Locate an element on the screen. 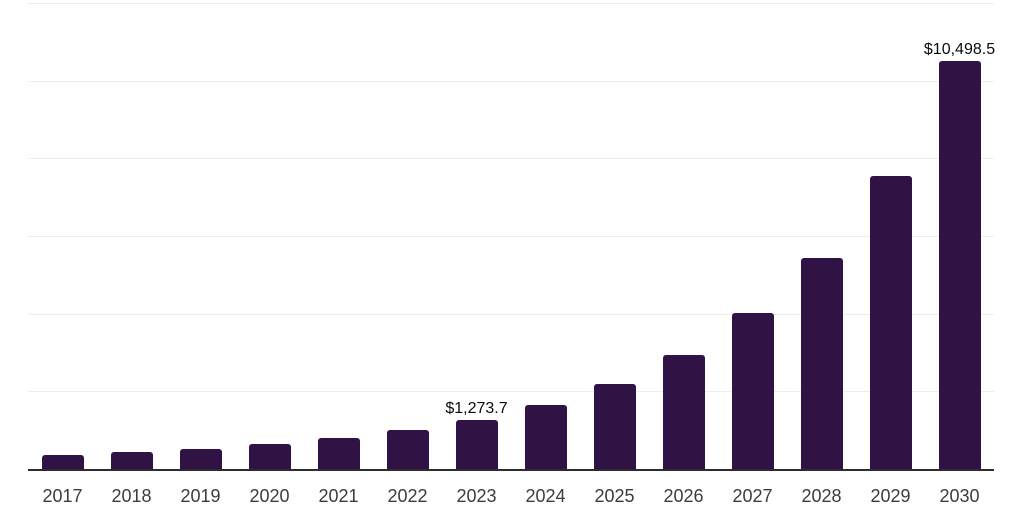 The image size is (1024, 512). x-tick-2026: 2026 is located at coordinates (683, 496).